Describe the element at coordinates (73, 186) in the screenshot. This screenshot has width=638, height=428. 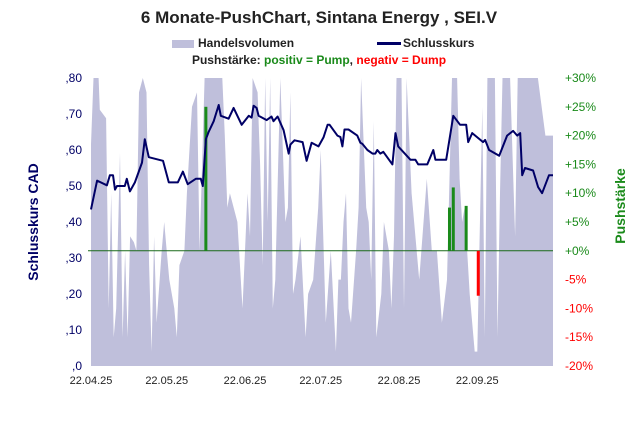
I see `y-left-tick-label: ,50` at that location.